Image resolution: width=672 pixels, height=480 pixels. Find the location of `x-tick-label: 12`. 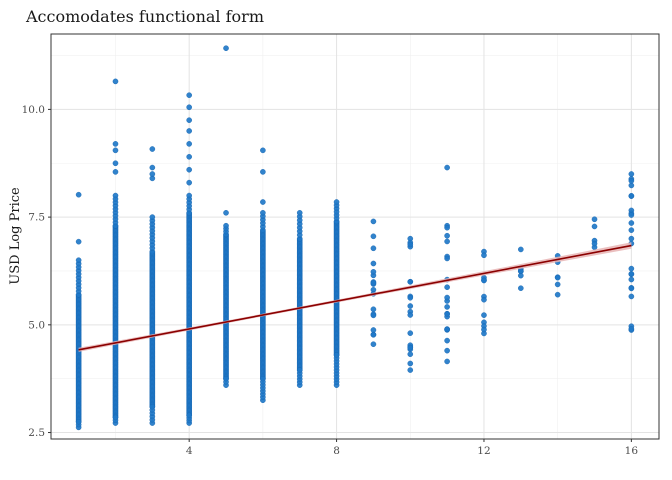

x-tick-label: 12 is located at coordinates (483, 451).